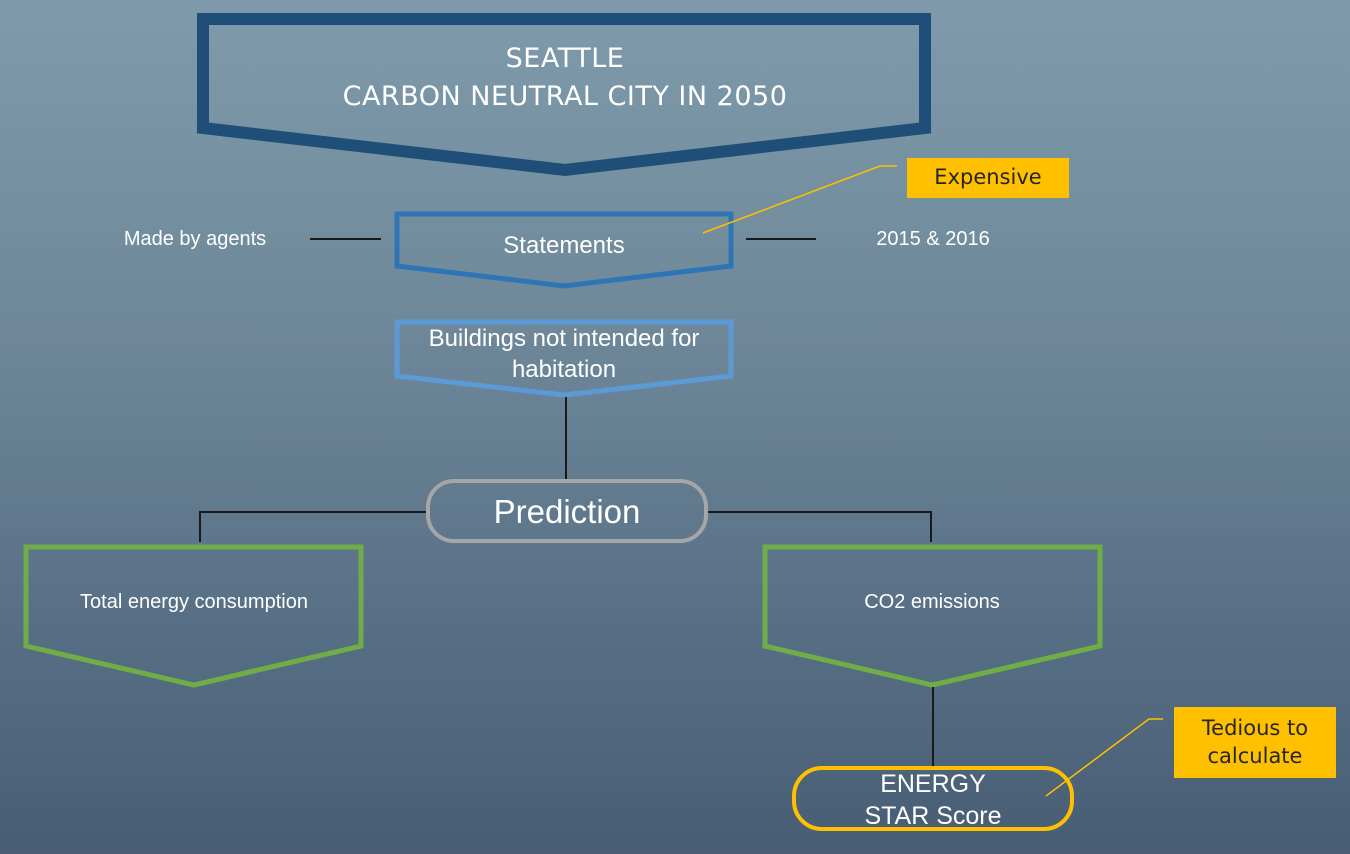 The height and width of the screenshot is (854, 1350). What do you see at coordinates (313, 526) in the screenshot?
I see `connector-prediction-left` at bounding box center [313, 526].